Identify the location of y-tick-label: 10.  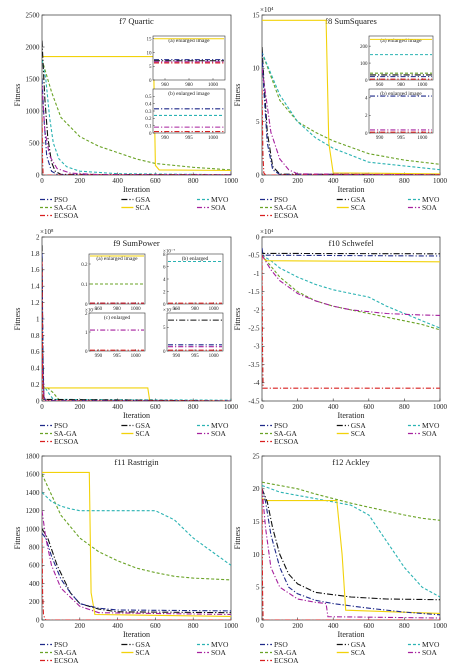
(257, 69).